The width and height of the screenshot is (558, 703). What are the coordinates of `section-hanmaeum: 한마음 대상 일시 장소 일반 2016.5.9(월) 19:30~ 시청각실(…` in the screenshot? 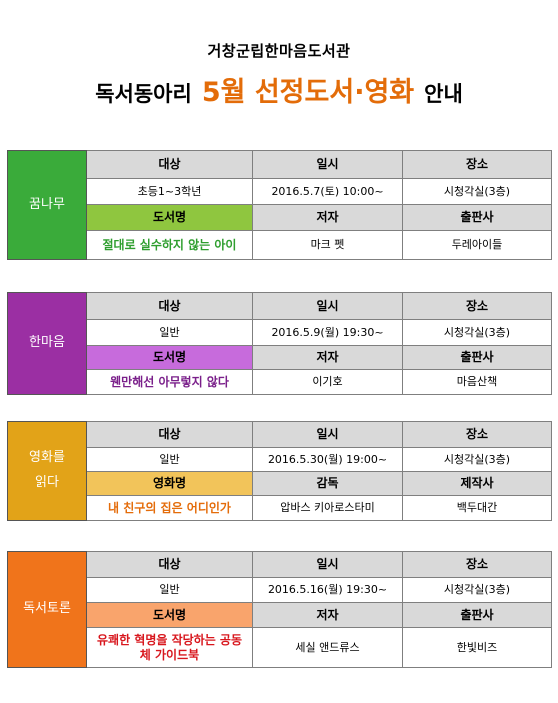 It's located at (279, 343).